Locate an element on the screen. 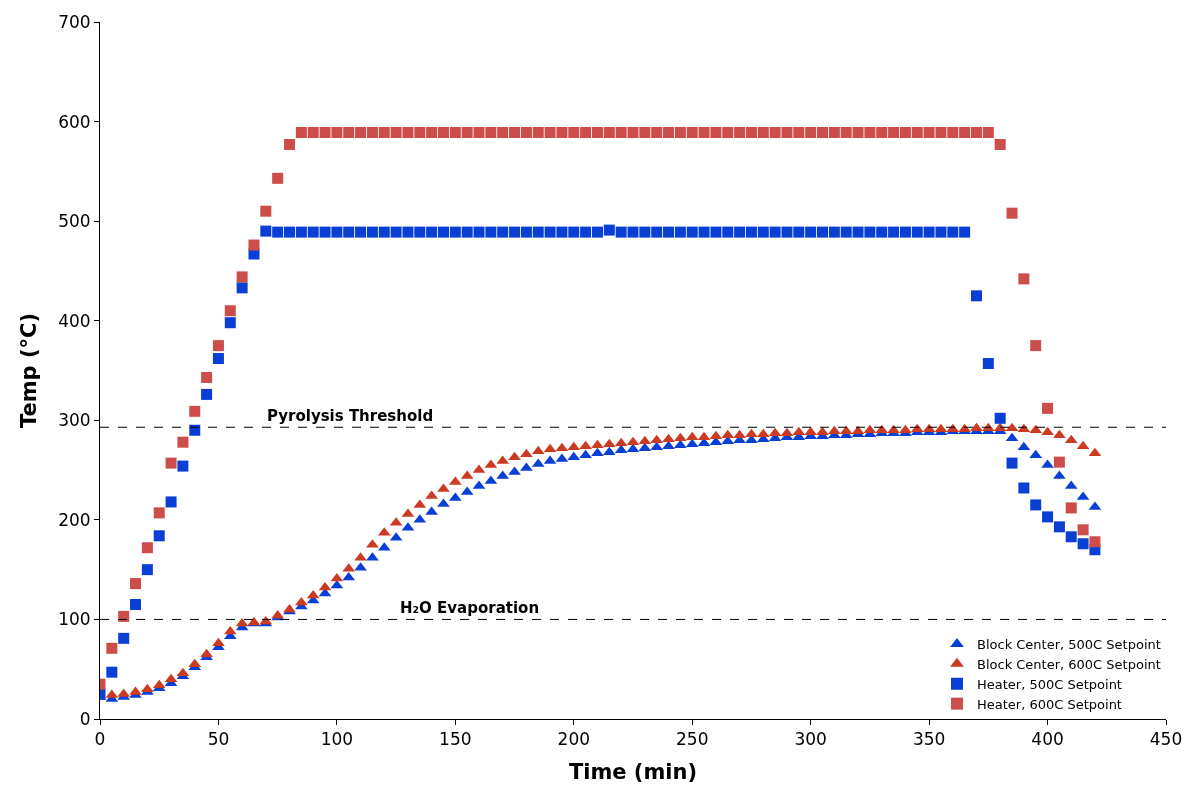  y-tick-label: 0 is located at coordinates (85, 718).